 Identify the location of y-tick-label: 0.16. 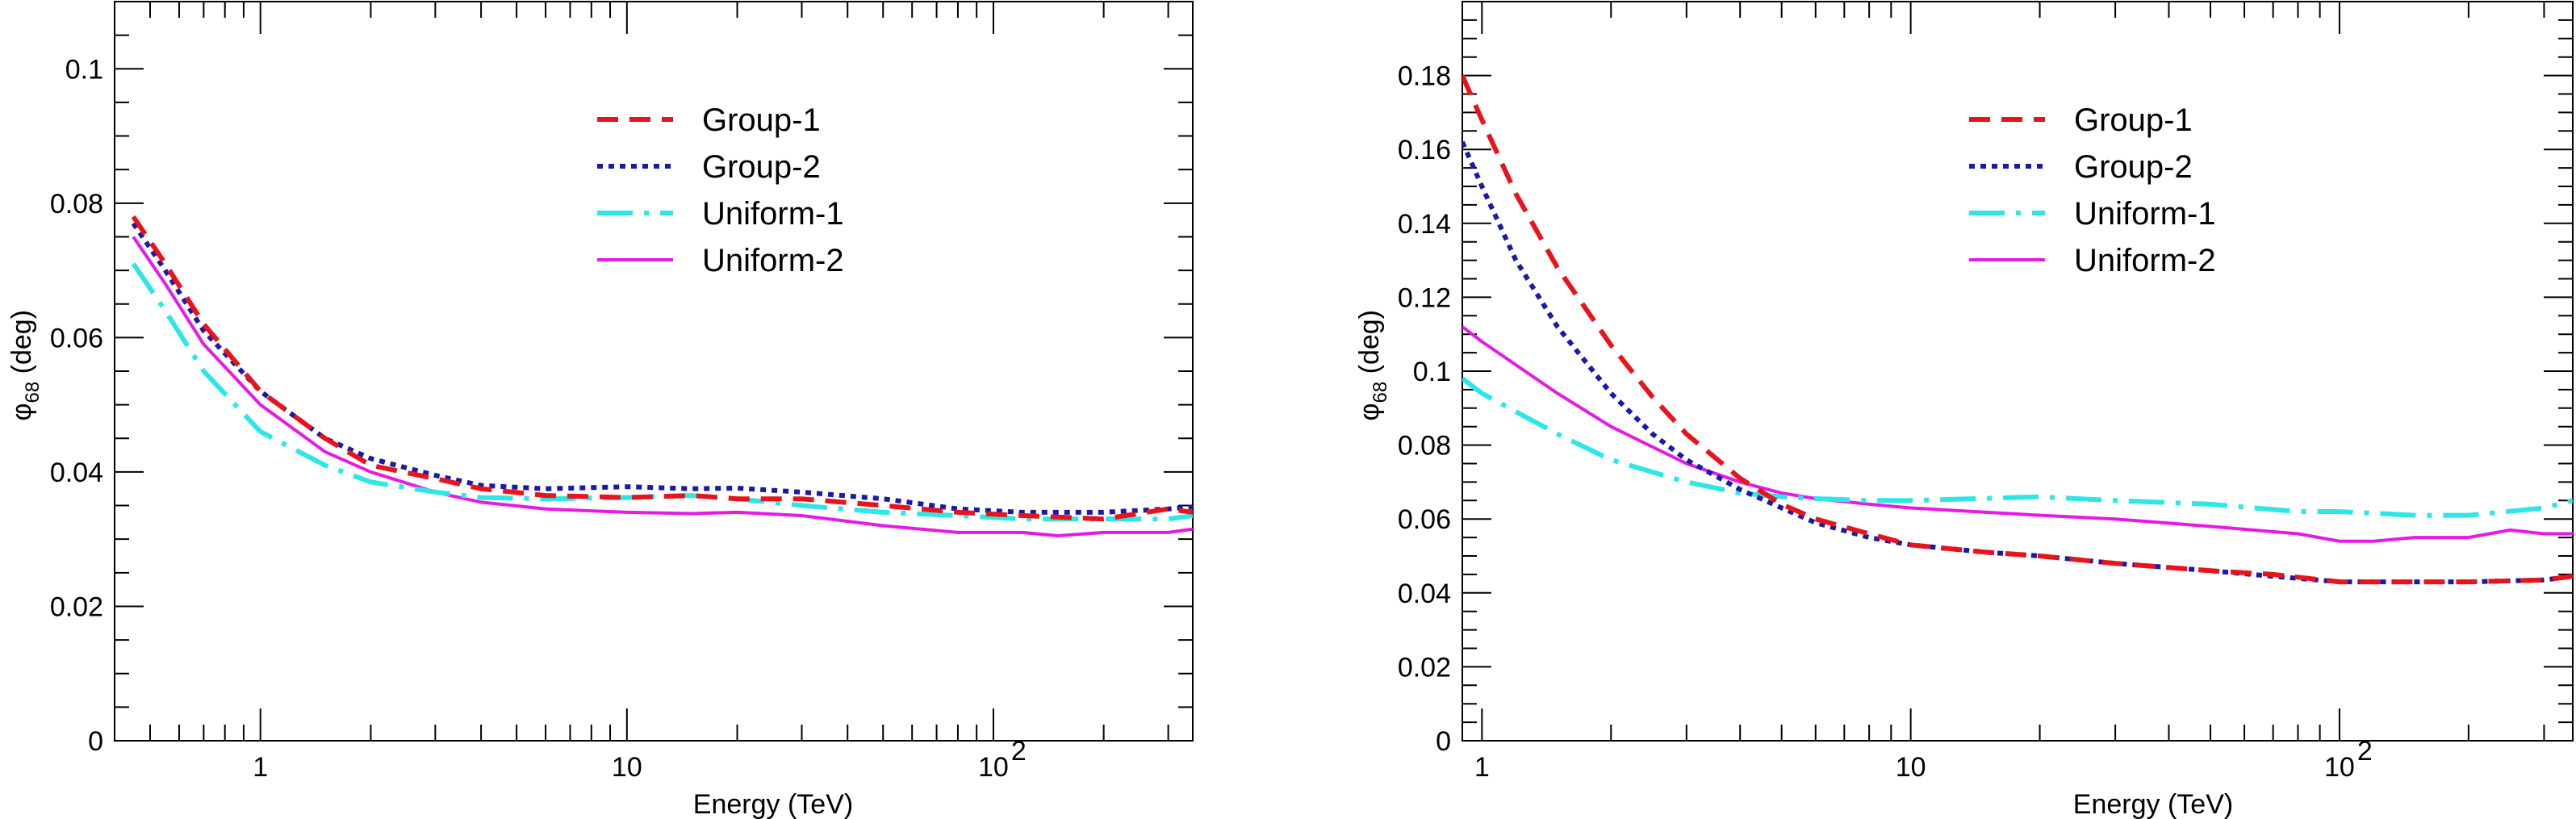
(1424, 150).